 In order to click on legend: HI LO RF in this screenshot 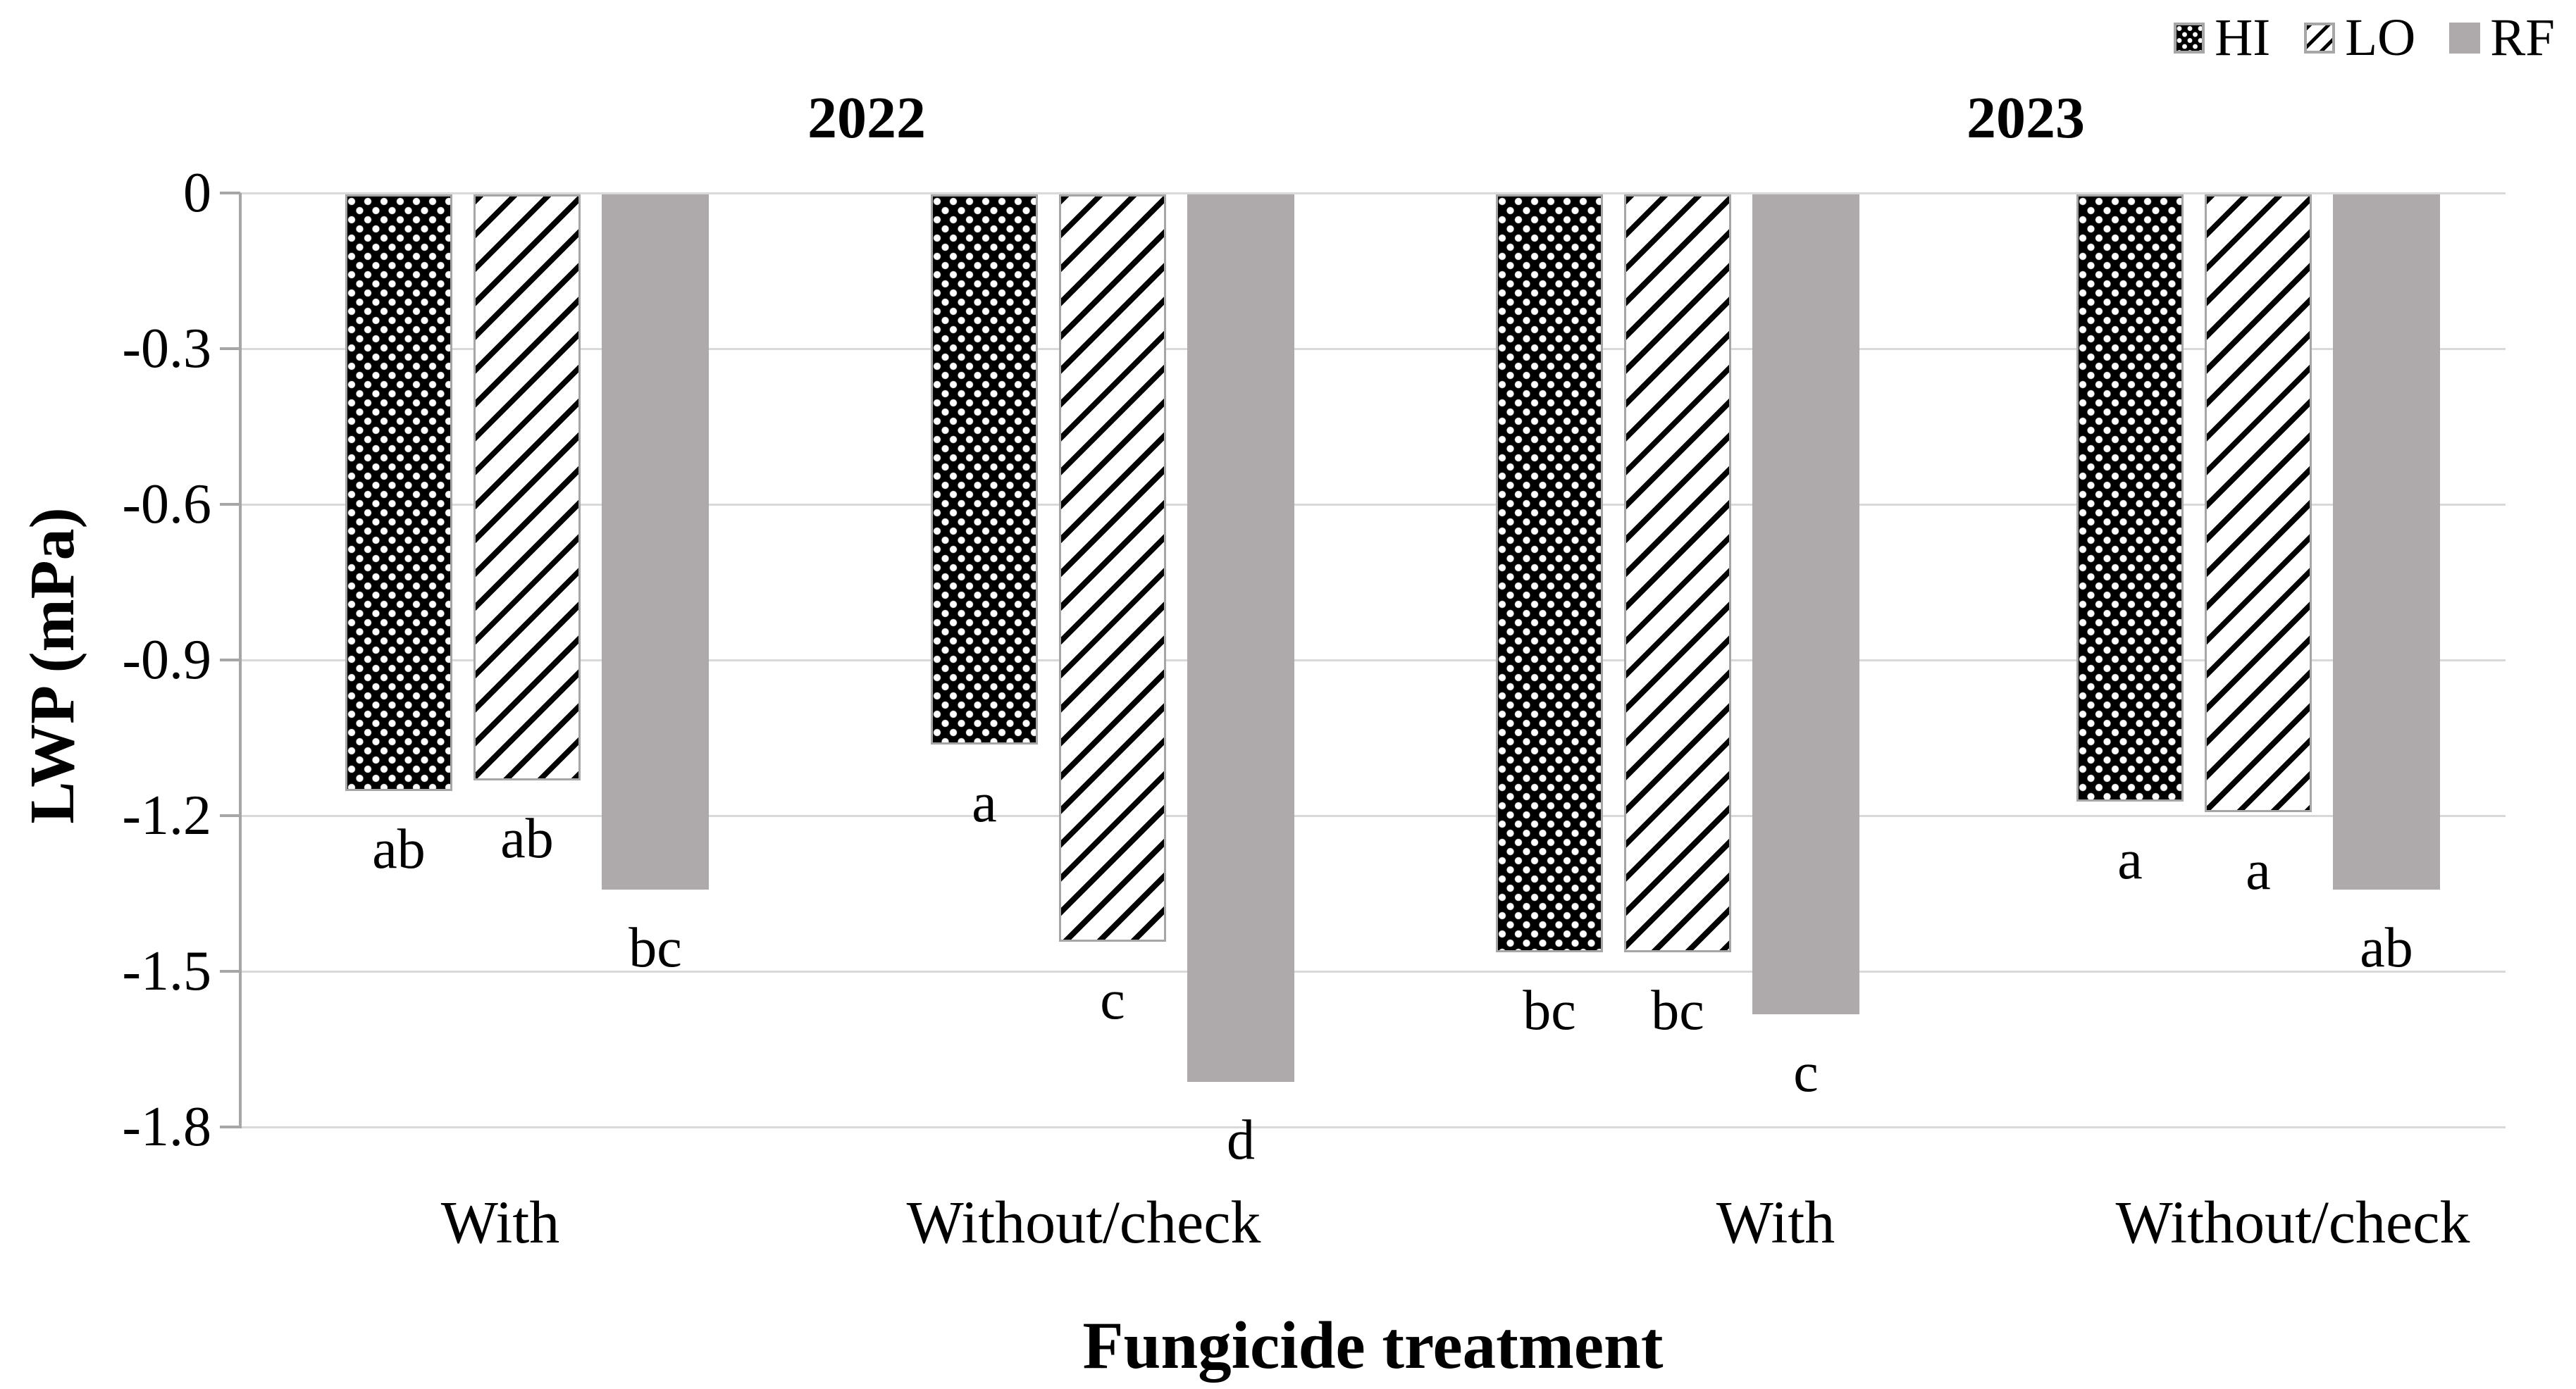, I will do `click(2364, 37)`.